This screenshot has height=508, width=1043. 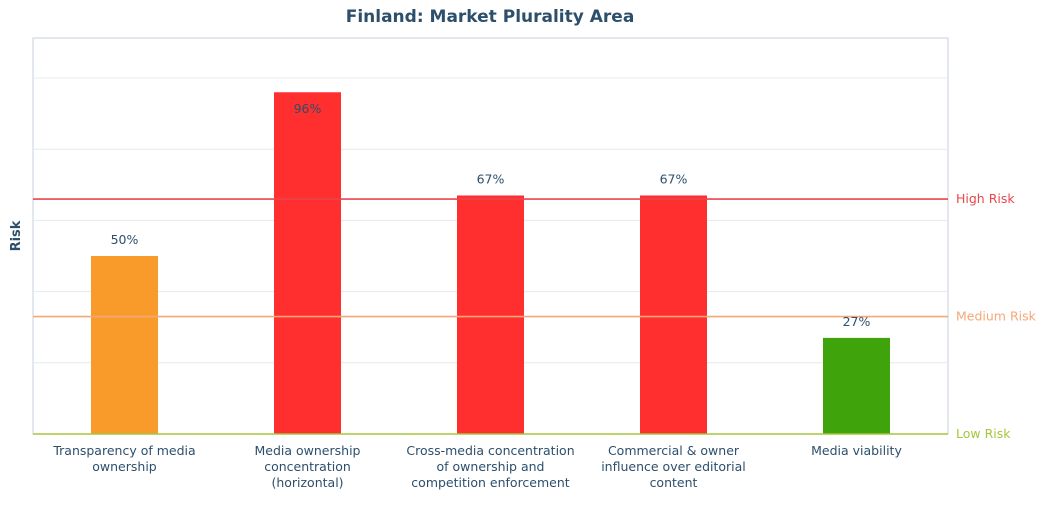 I want to click on category-label: Transparency of media ownership, so click(x=123, y=458).